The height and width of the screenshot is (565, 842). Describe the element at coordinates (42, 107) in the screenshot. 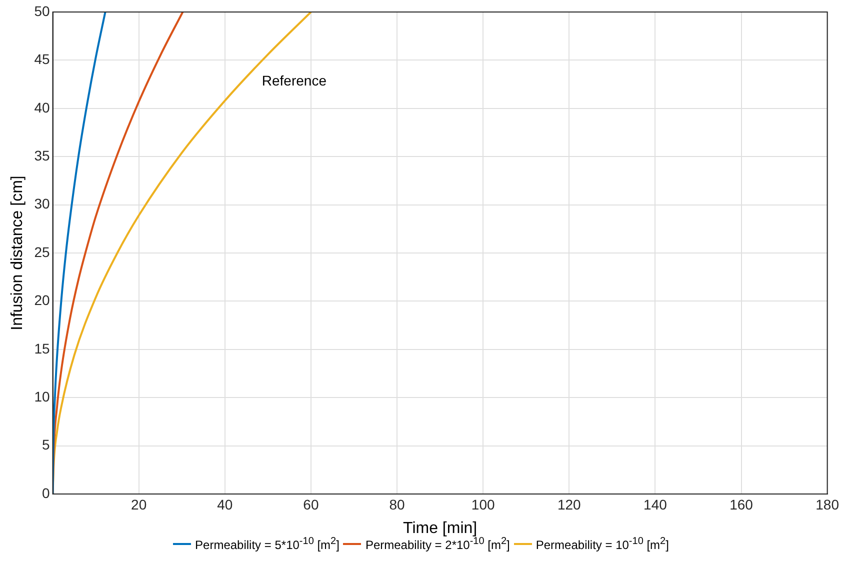

I see `y-tick-label: 40` at that location.